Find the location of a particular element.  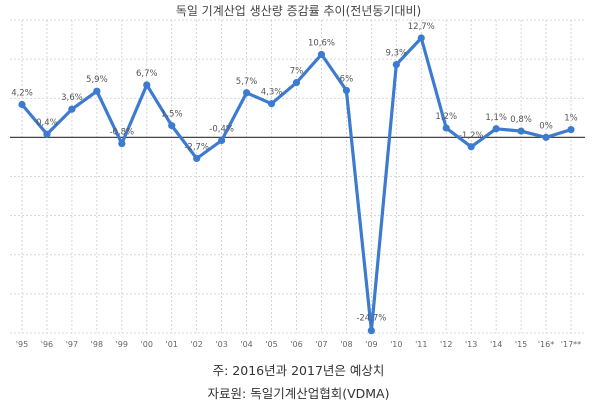

source-note: 자료원: 독일기계산업협회(VDMA) is located at coordinates (298, 393).